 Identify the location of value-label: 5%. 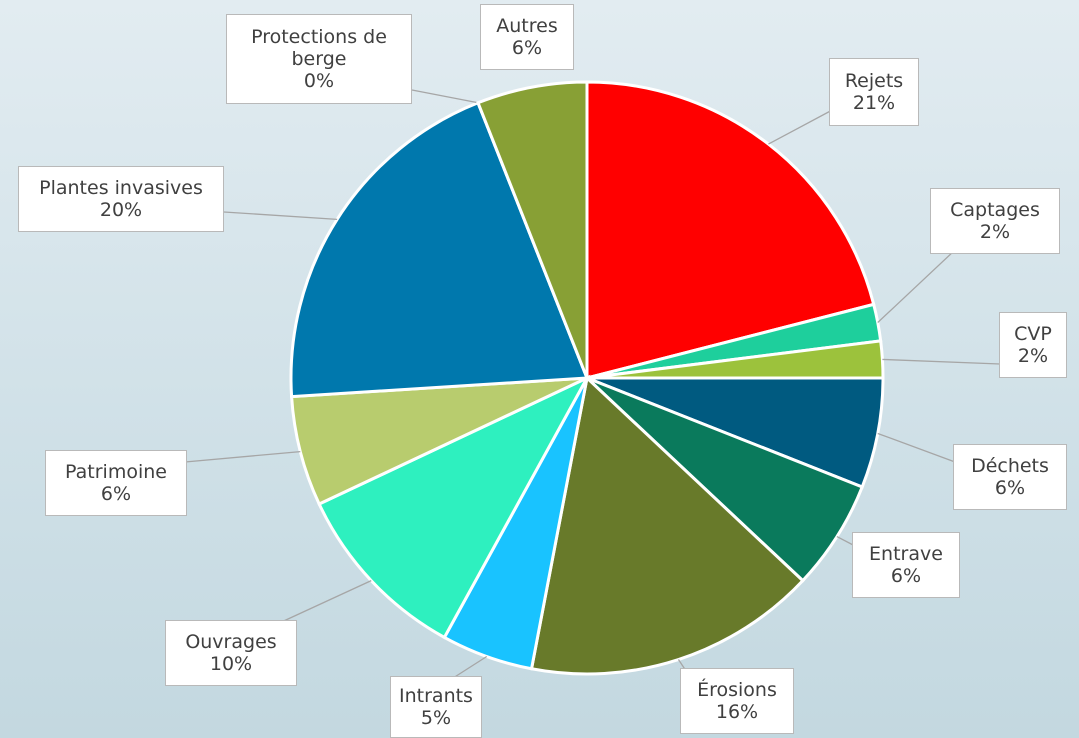
(436, 718).